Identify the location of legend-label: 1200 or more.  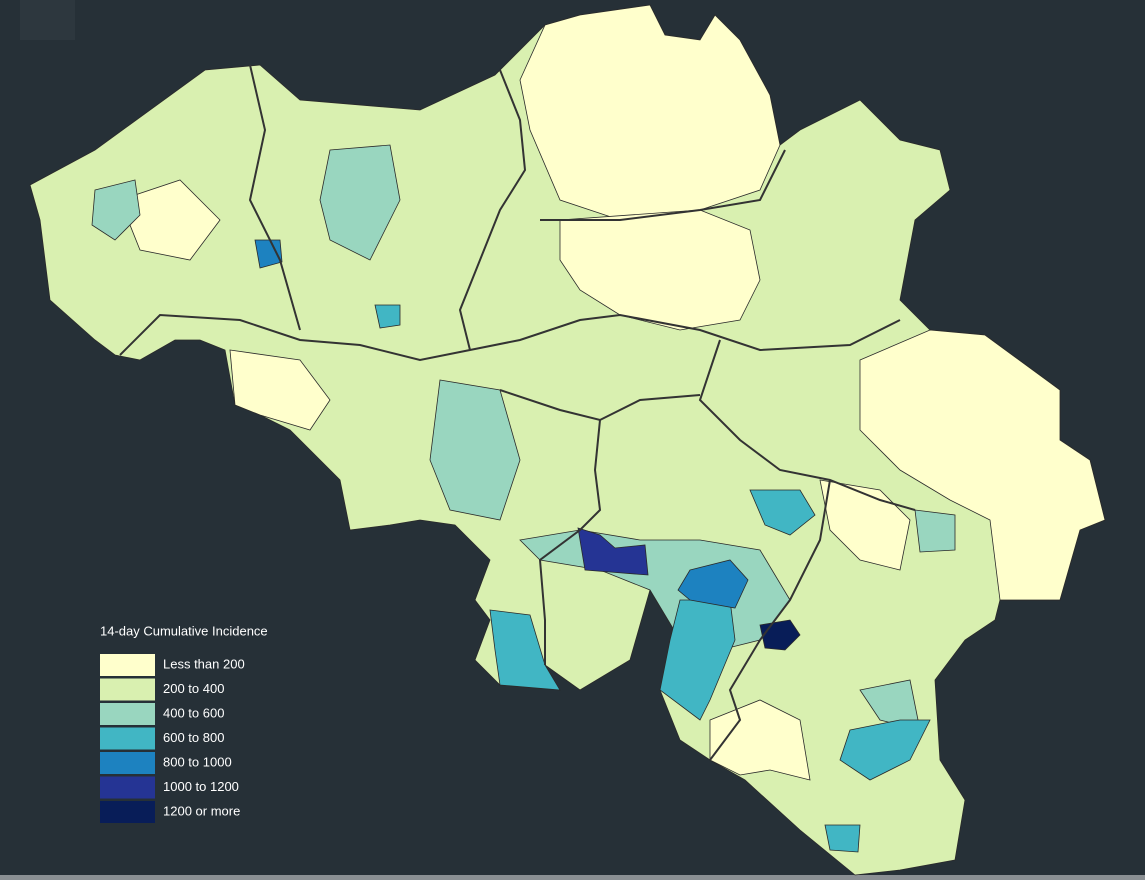
(201, 810).